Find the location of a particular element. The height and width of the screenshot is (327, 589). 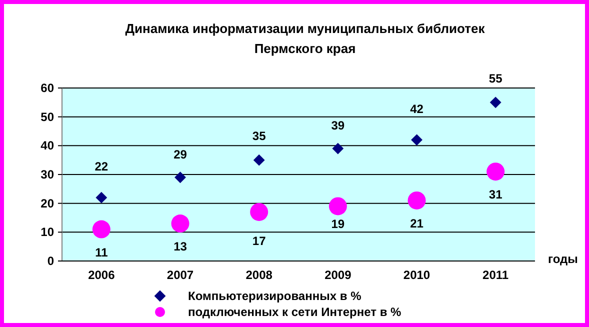

y-tick-label: 40 is located at coordinates (47, 145).